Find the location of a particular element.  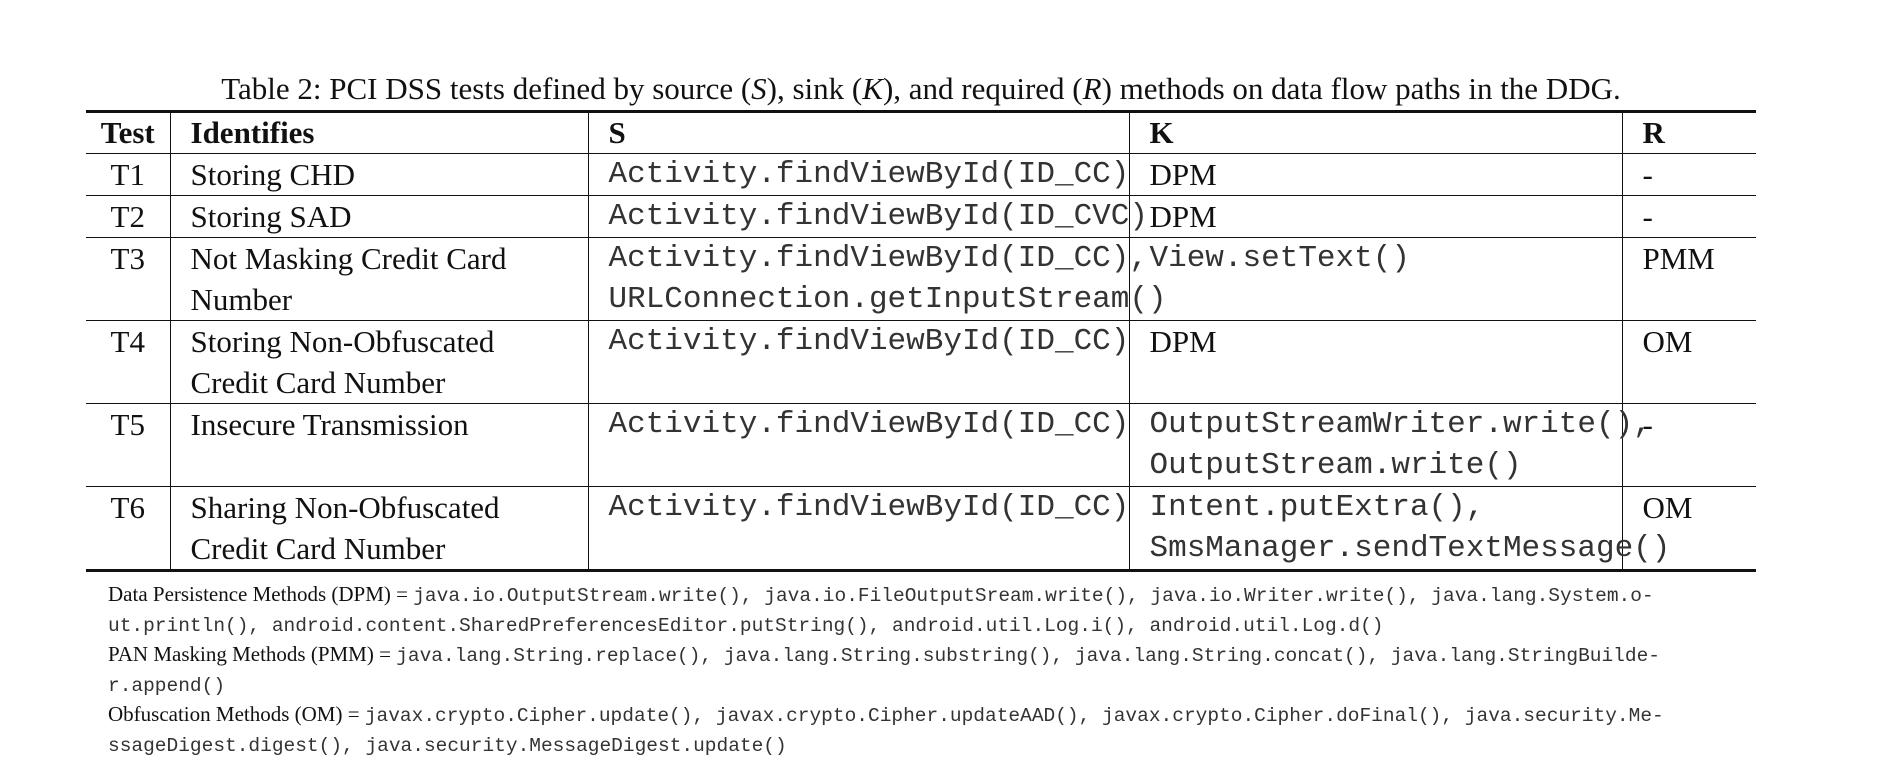

identifies-cell: Storing CHD is located at coordinates (379, 174).